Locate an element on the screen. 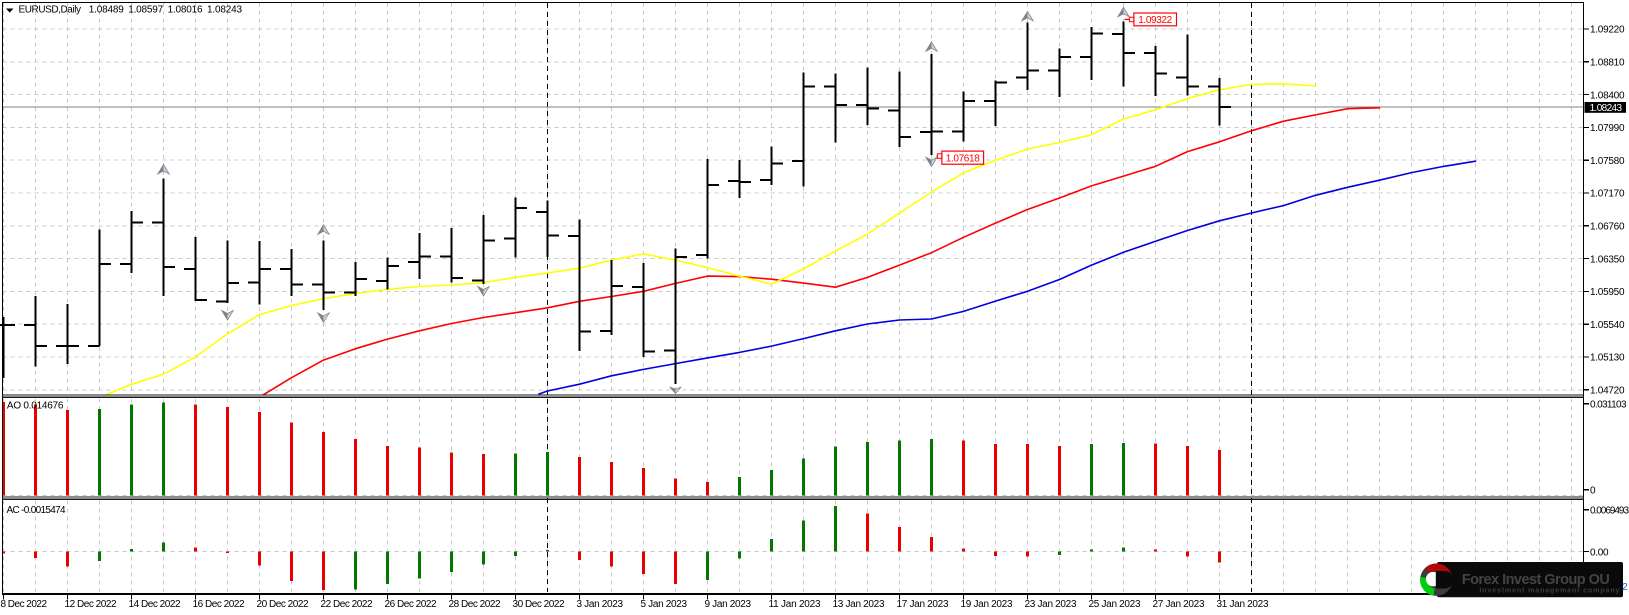 Image resolution: width=1629 pixels, height=615 pixels. svg-text: 0.031103 is located at coordinates (1608, 404).